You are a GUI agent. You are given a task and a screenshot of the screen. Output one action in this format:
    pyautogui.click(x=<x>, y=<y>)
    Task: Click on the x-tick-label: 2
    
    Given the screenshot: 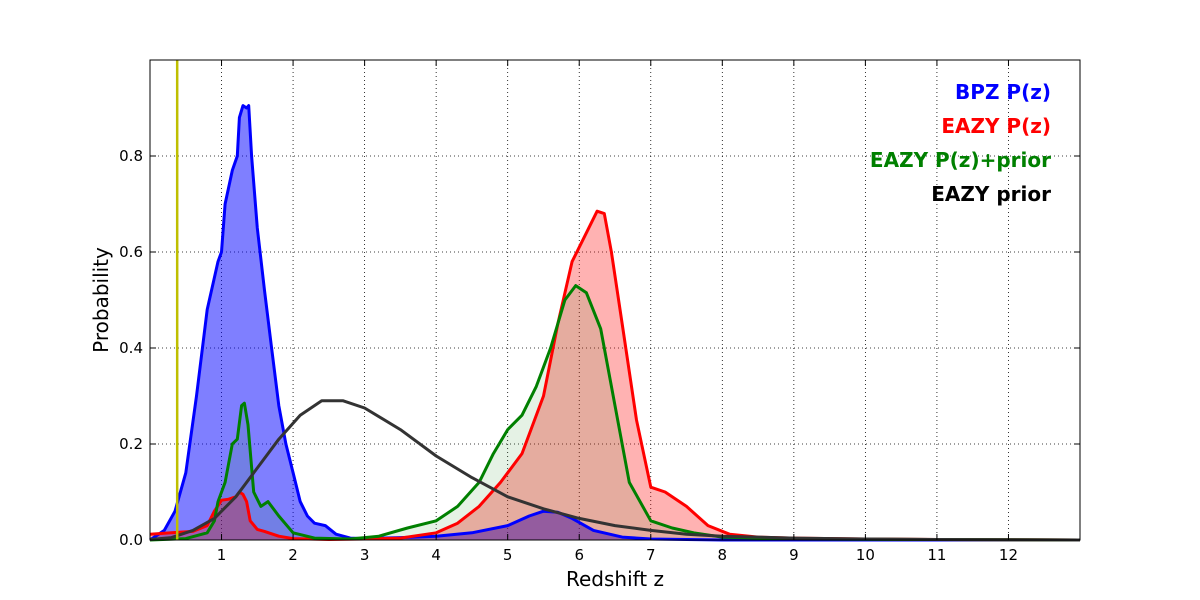 What is the action you would take?
    pyautogui.click(x=293, y=555)
    